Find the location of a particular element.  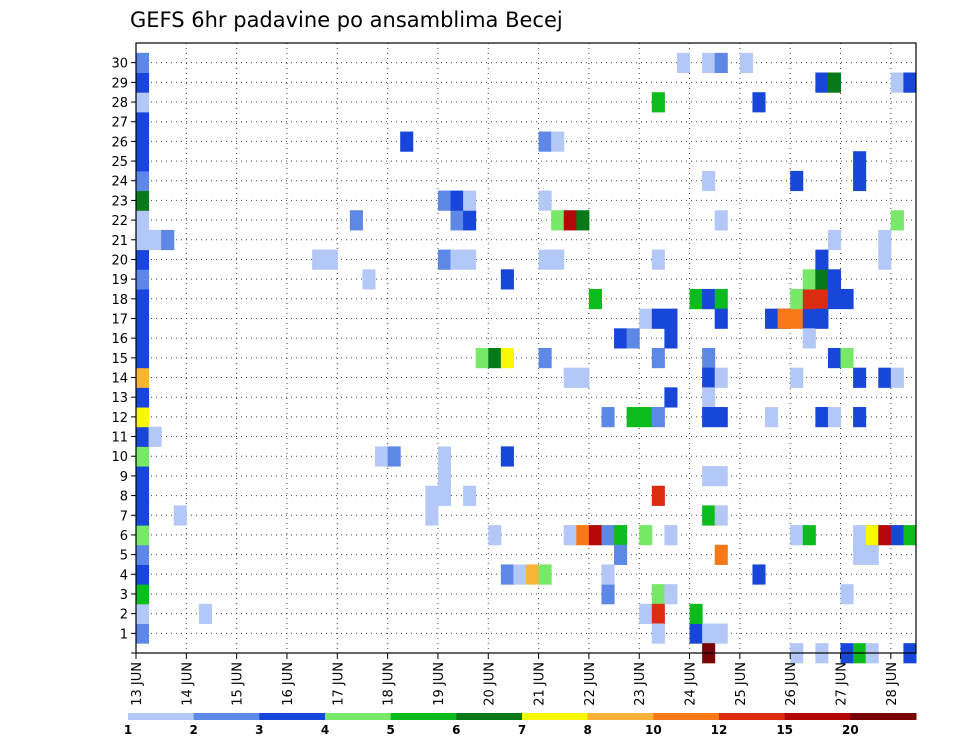

x-tick-label: 27 JUN is located at coordinates (842, 684).